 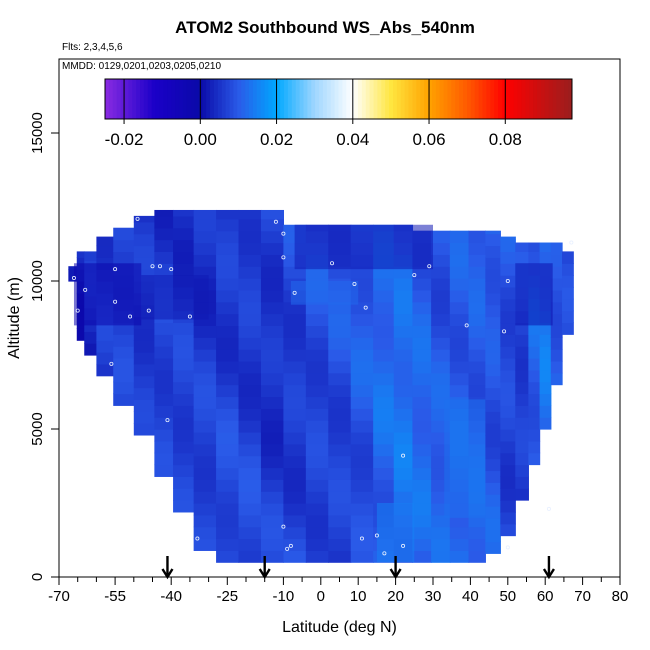 I want to click on x-tick-label: 60, so click(x=545, y=596).